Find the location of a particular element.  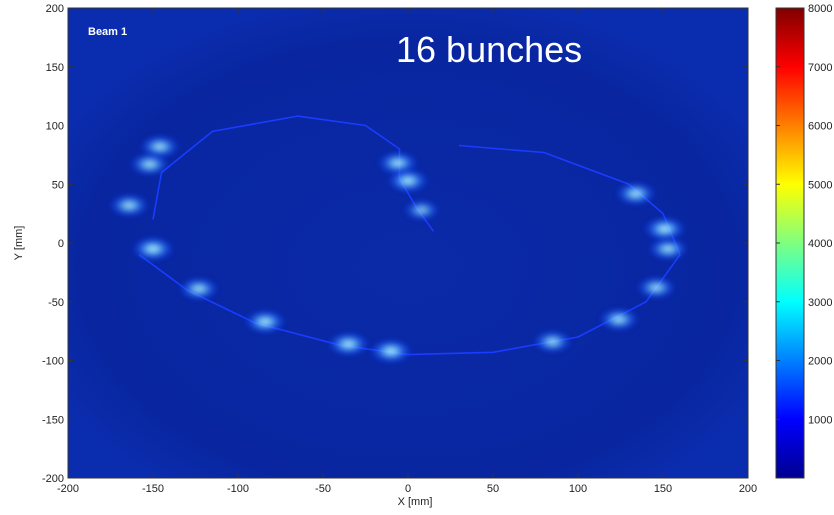

x-tick-label: 150 is located at coordinates (663, 489).